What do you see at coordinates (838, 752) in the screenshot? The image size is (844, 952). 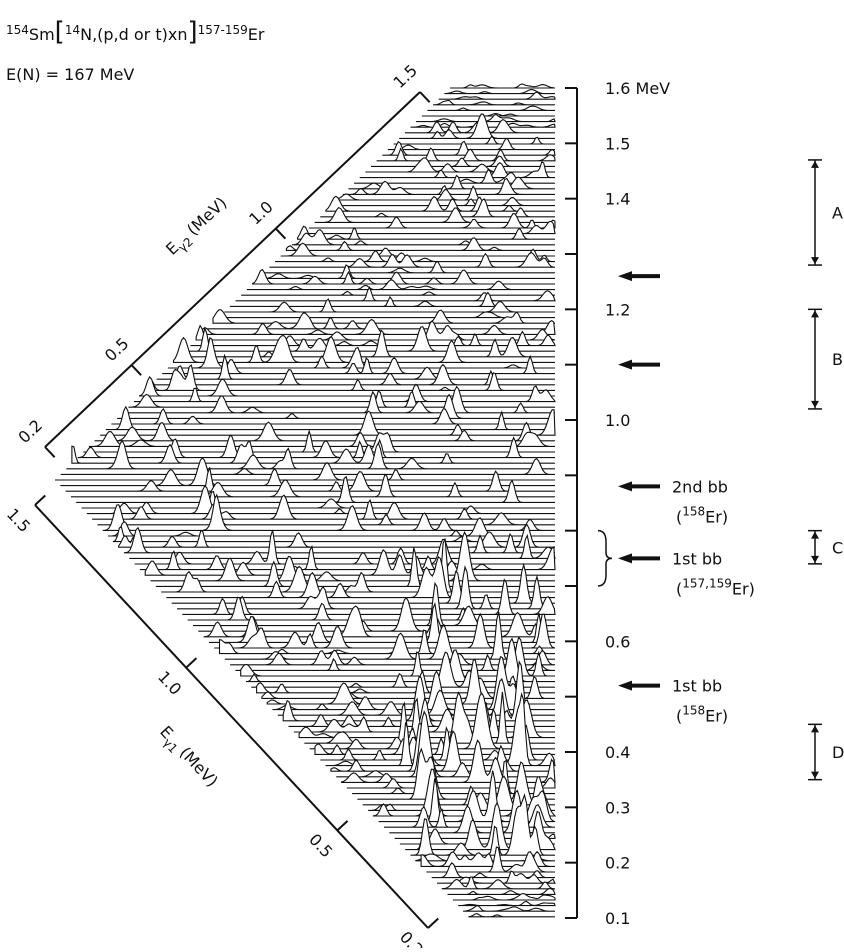 I see `region-label: D` at bounding box center [838, 752].